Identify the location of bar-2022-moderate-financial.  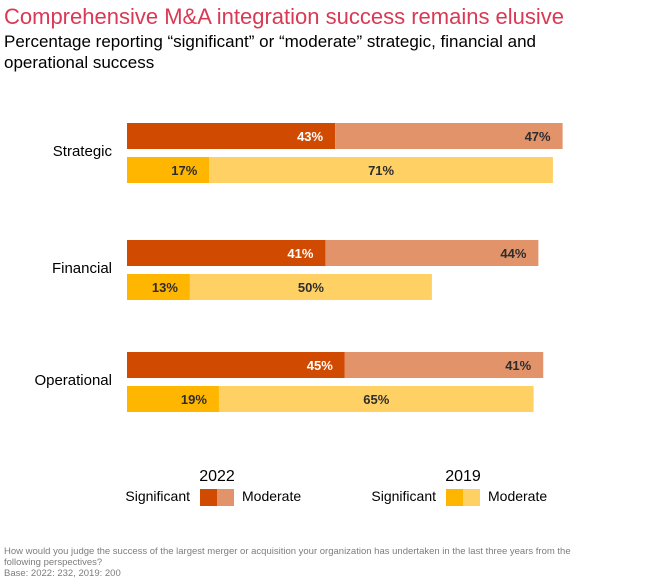
(432, 253).